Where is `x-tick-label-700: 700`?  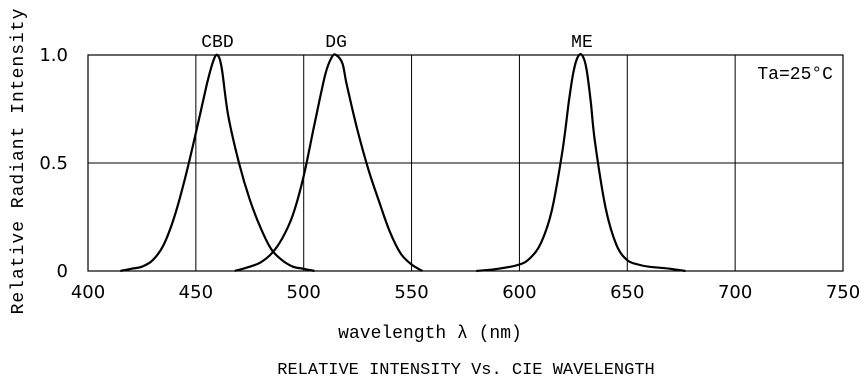
x-tick-label-700: 700 is located at coordinates (735, 292).